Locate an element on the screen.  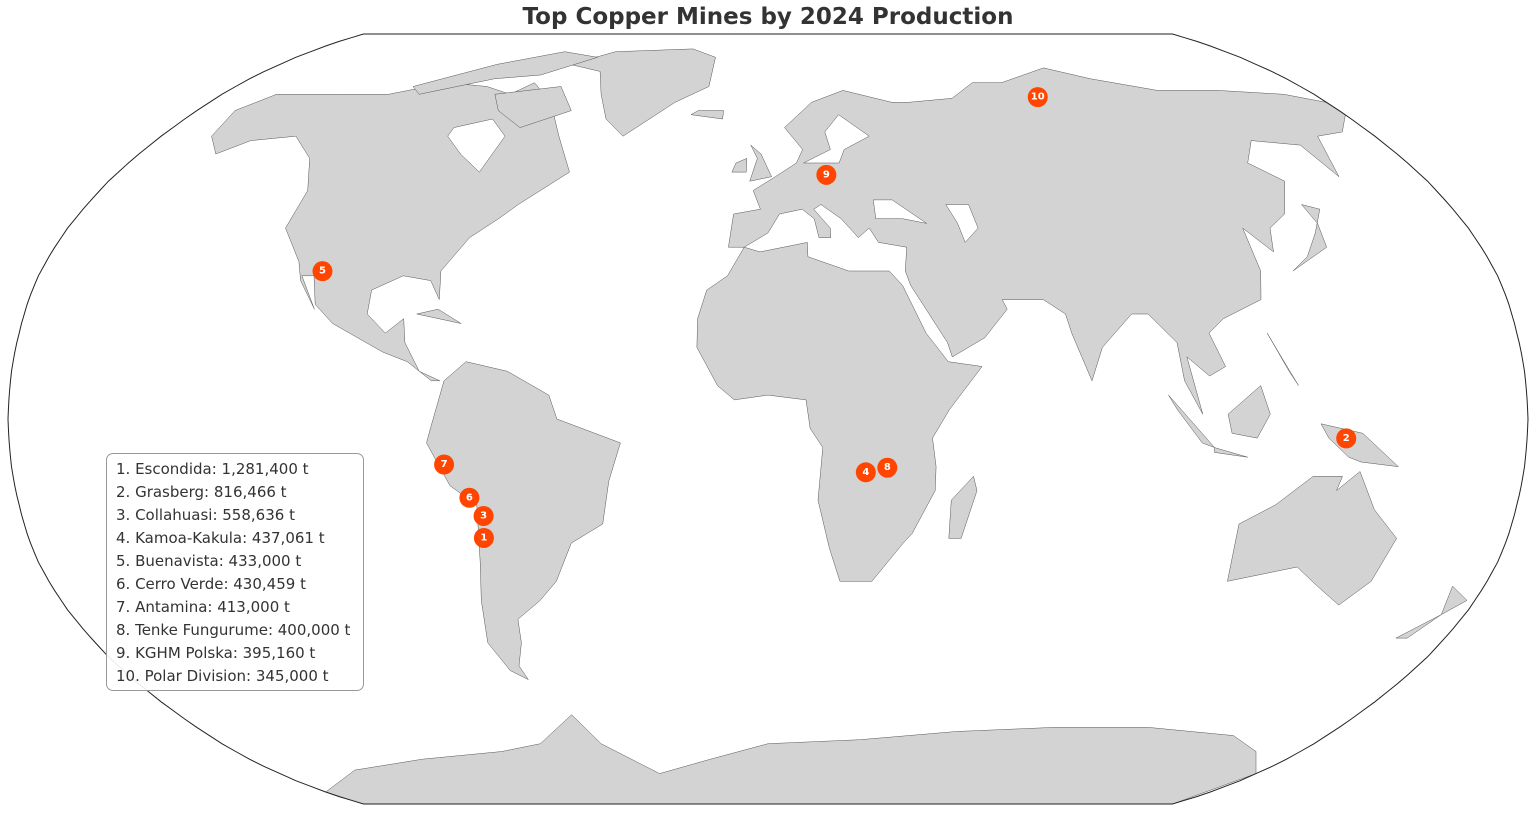
mine-marker-2: 2 is located at coordinates (1346, 438).